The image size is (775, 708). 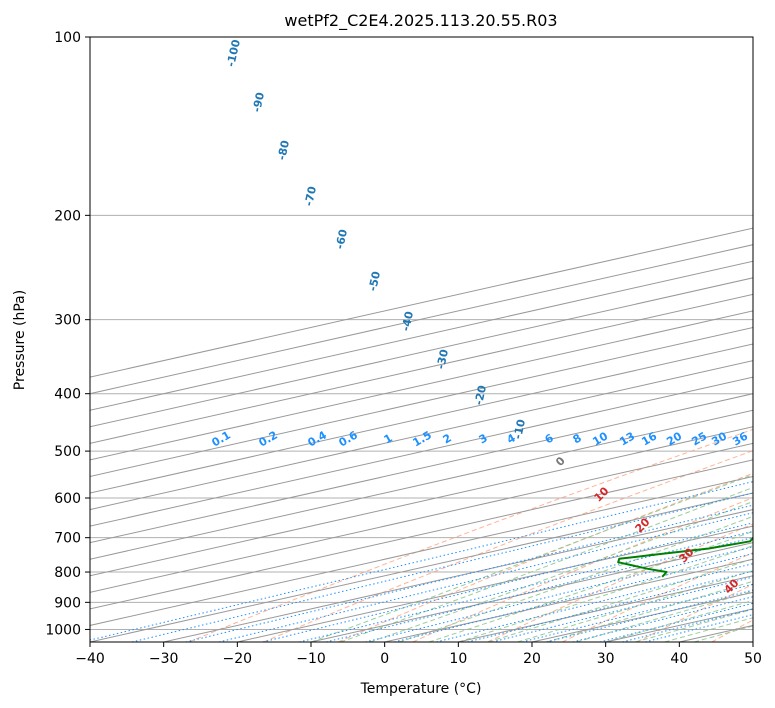 I want to click on x-tick-label: 20, so click(x=532, y=659).